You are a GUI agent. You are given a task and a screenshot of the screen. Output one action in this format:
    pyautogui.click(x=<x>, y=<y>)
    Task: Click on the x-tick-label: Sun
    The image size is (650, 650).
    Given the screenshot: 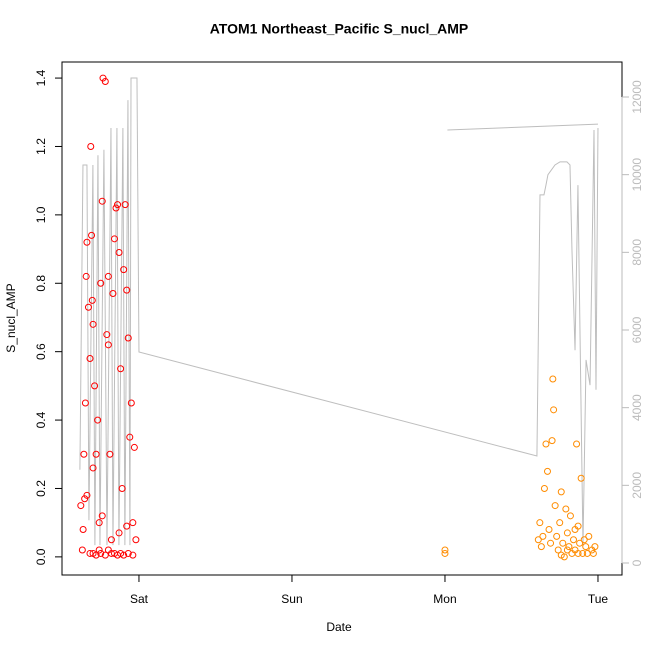 What is the action you would take?
    pyautogui.click(x=291, y=599)
    